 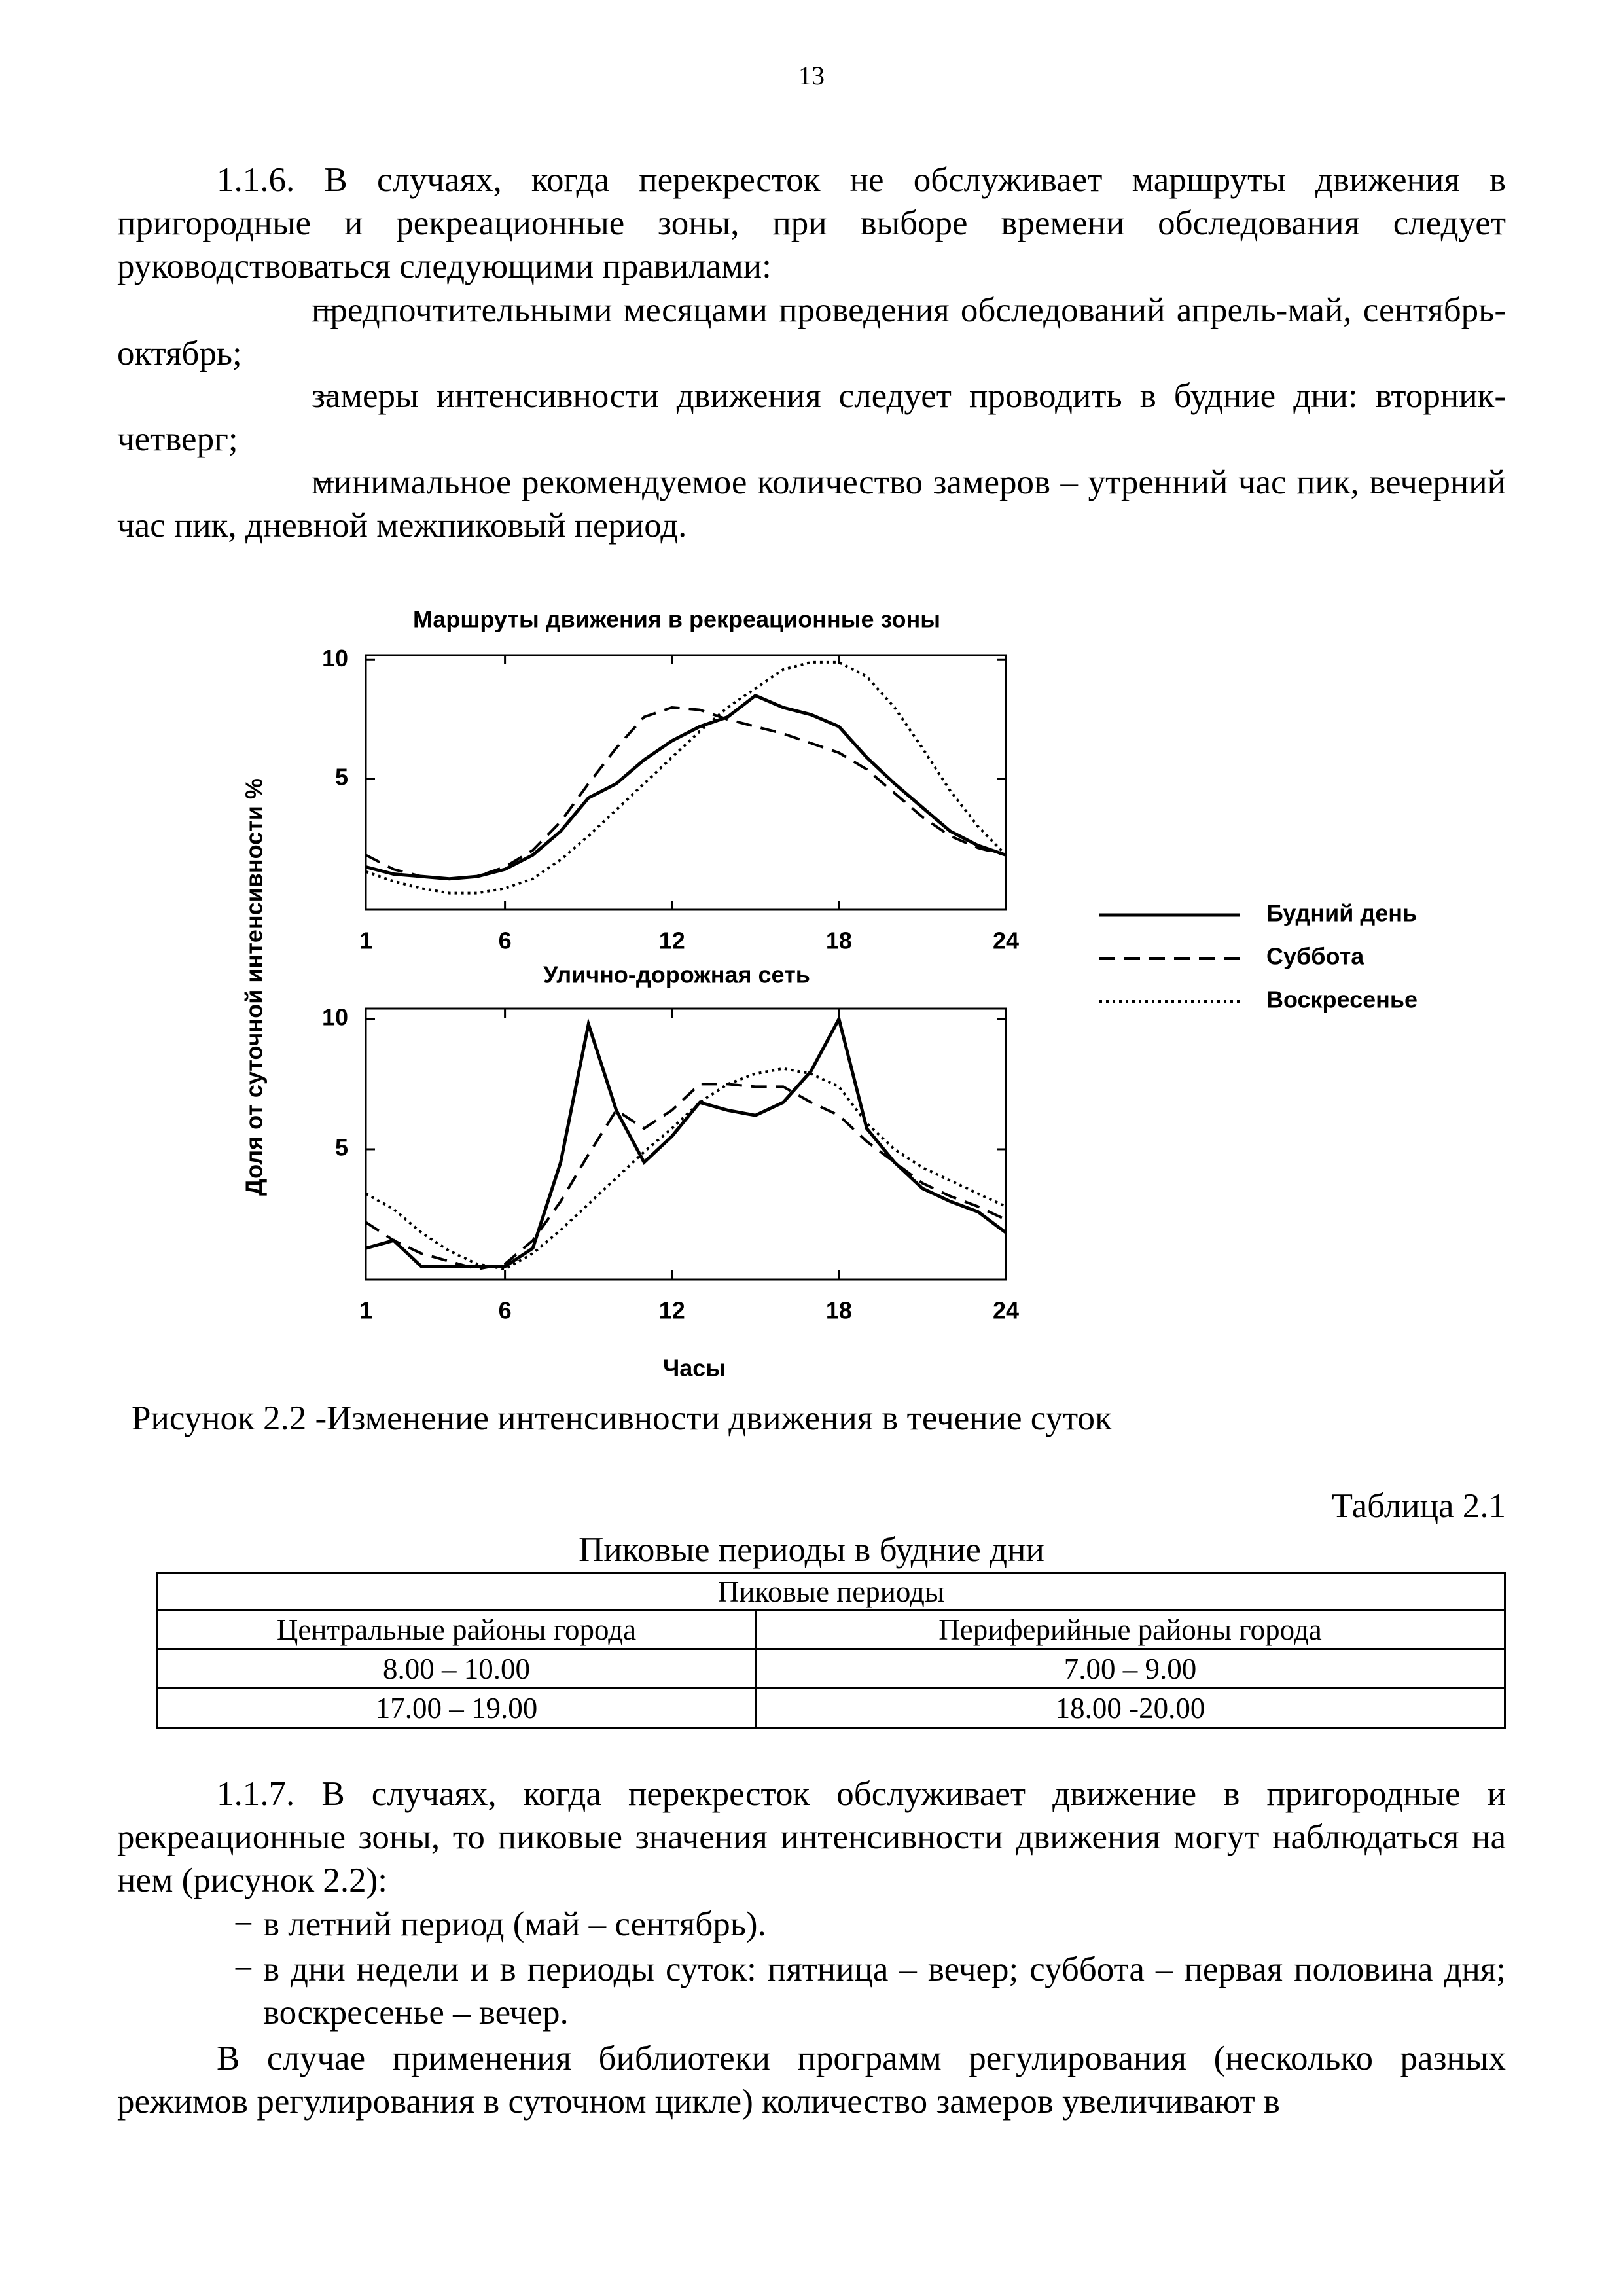 I want to click on legend-label: Будний день, so click(x=1341, y=913).